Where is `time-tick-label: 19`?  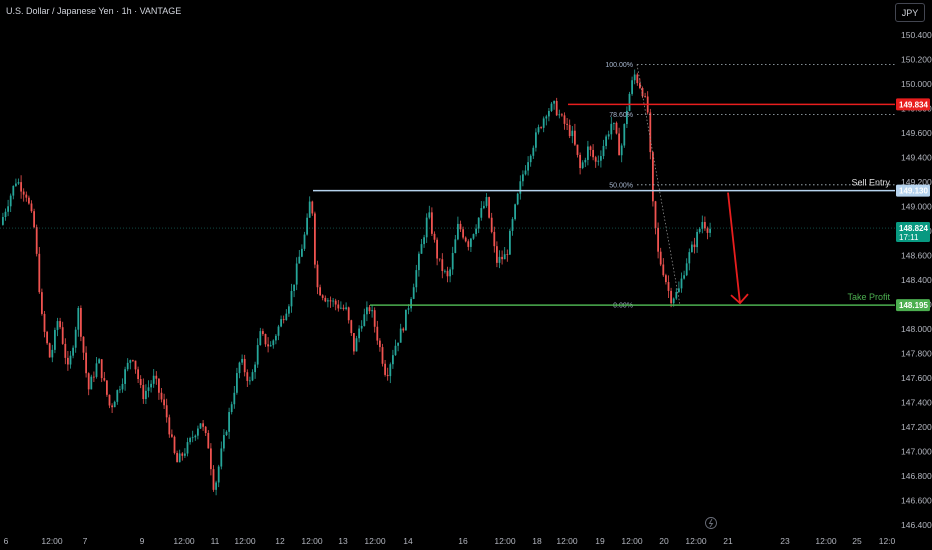 time-tick-label: 19 is located at coordinates (600, 541).